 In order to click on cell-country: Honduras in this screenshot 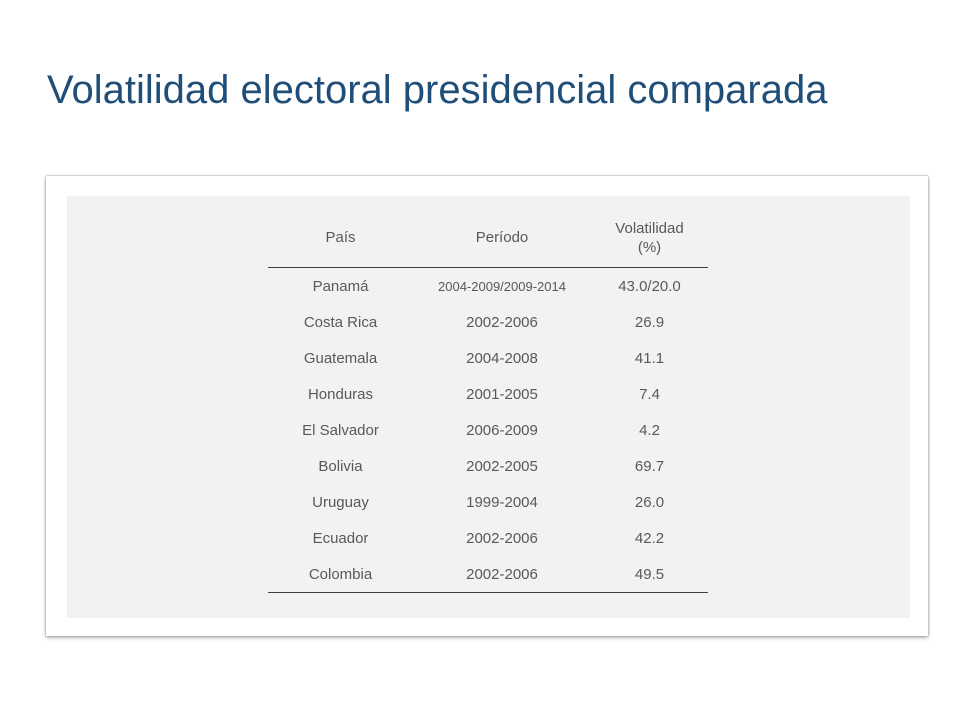, I will do `click(340, 394)`.